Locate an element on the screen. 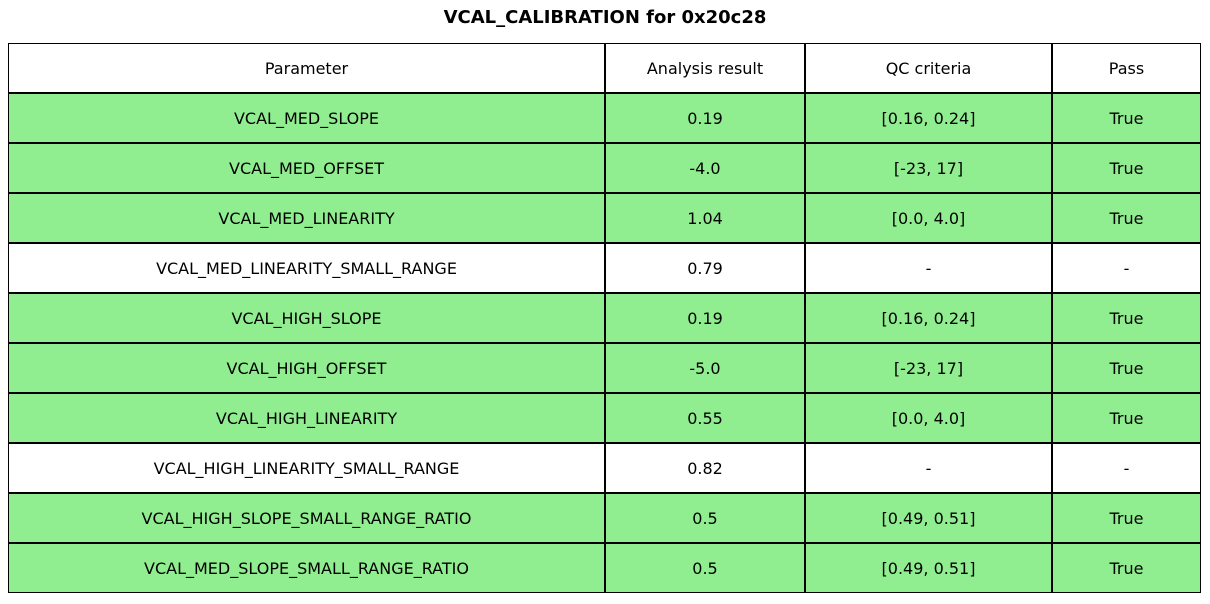 The height and width of the screenshot is (604, 1210). table-row: VCAL_HIGH_LINEARITY_SMALL_RANGE 0.82 - - is located at coordinates (604, 468).